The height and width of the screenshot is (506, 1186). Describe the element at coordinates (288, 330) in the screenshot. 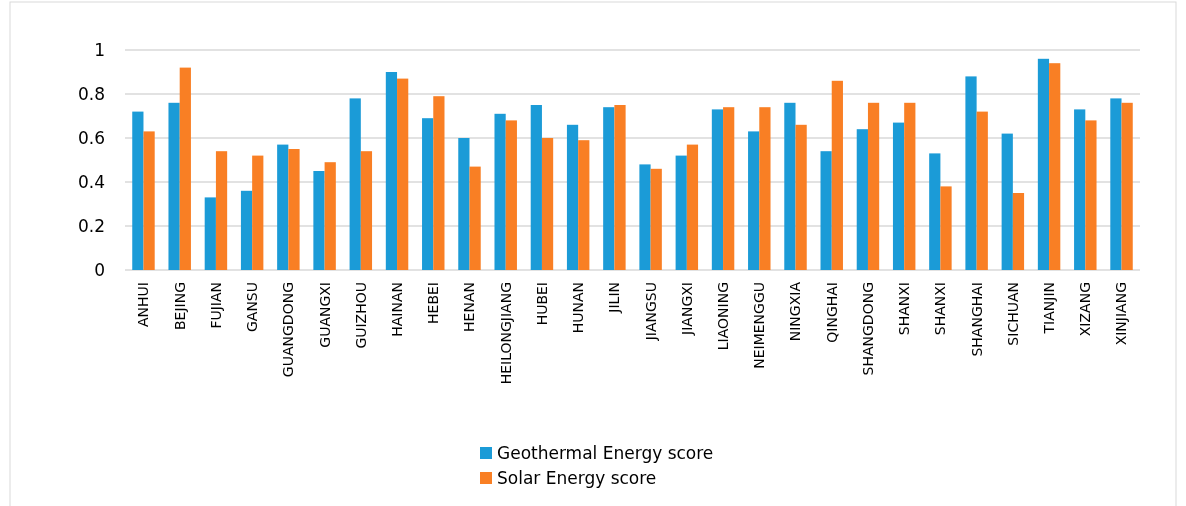

I see `x-tick-label: GUANGDONG` at that location.